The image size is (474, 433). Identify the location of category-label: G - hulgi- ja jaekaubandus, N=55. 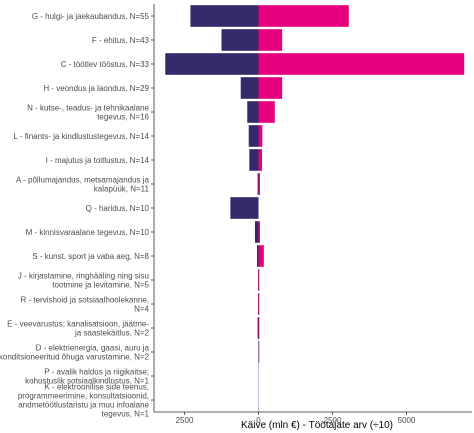
(91, 16).